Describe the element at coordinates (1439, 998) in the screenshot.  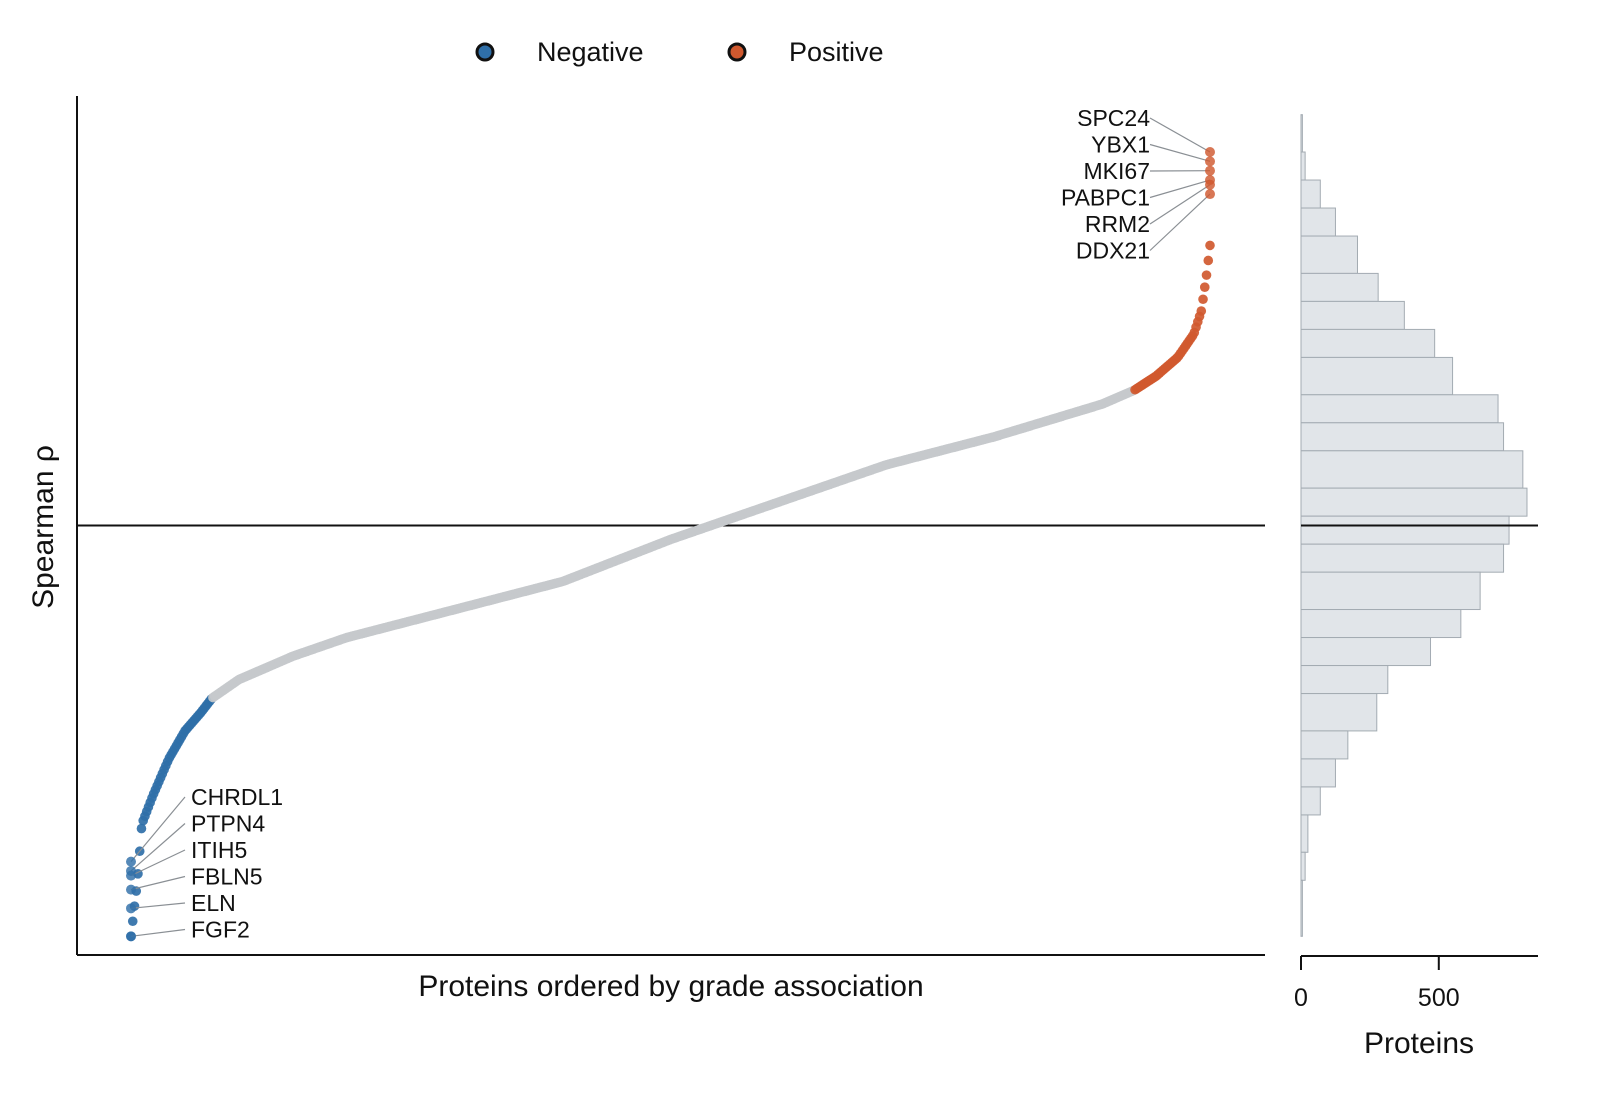
I see `histogram-tick-label: 500` at that location.